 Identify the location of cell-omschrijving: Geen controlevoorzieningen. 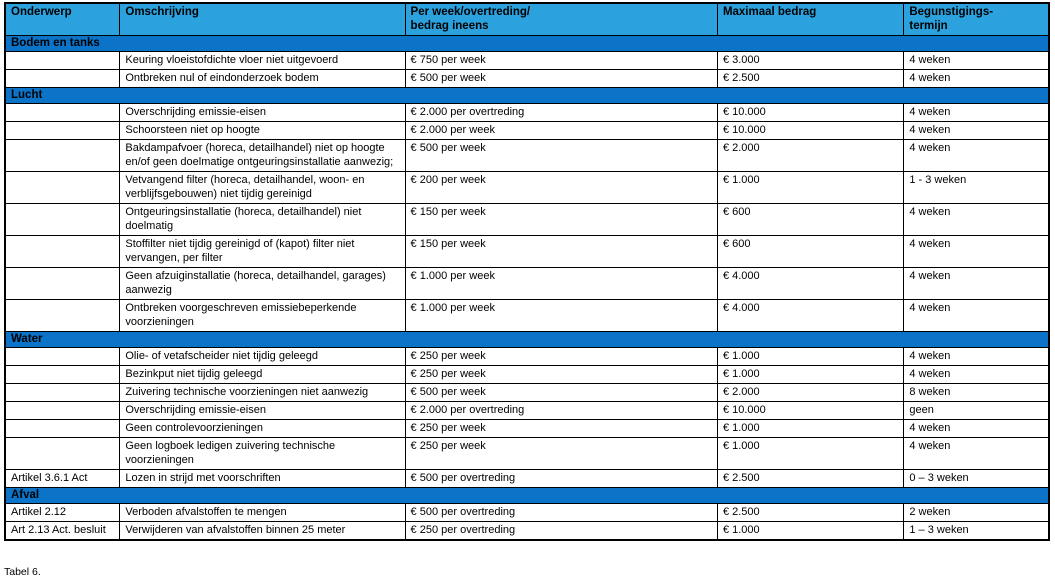
(262, 428).